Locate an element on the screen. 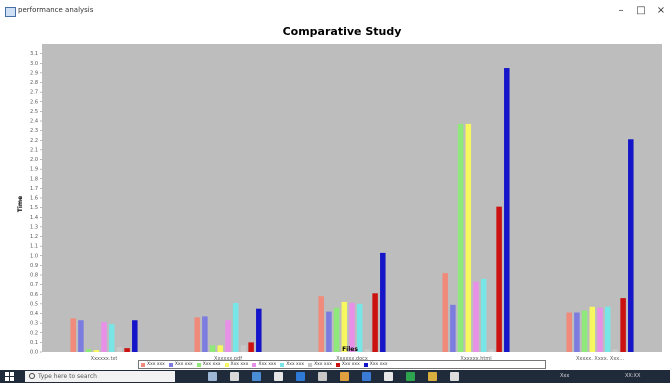  close-button: × is located at coordinates (661, 10).